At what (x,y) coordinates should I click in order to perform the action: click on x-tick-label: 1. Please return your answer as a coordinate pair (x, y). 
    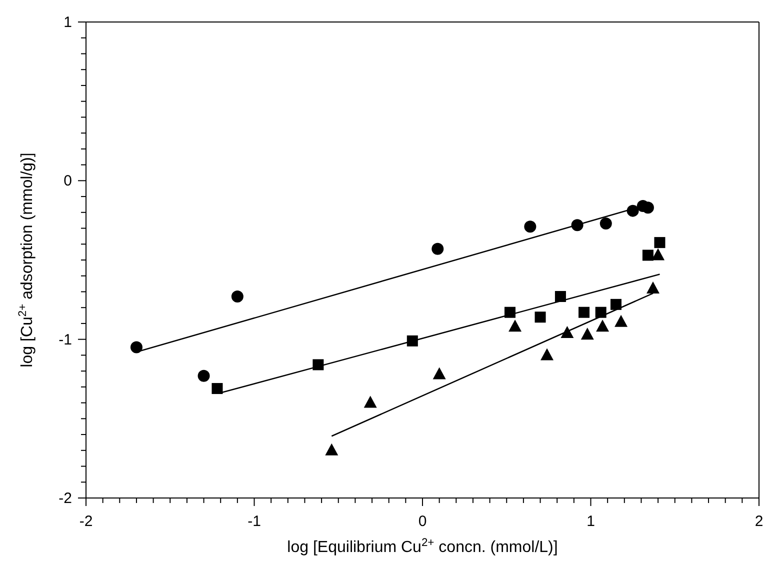
    Looking at the image, I should click on (590, 521).